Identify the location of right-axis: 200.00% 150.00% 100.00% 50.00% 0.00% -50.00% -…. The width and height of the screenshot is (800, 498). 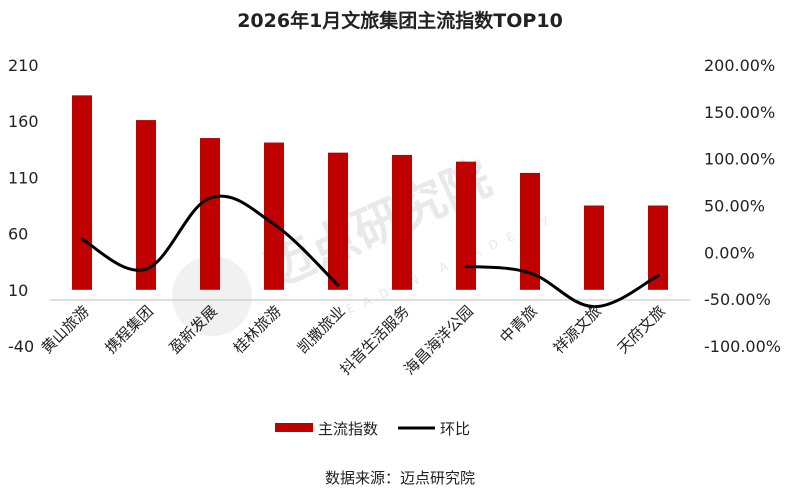
(742, 206).